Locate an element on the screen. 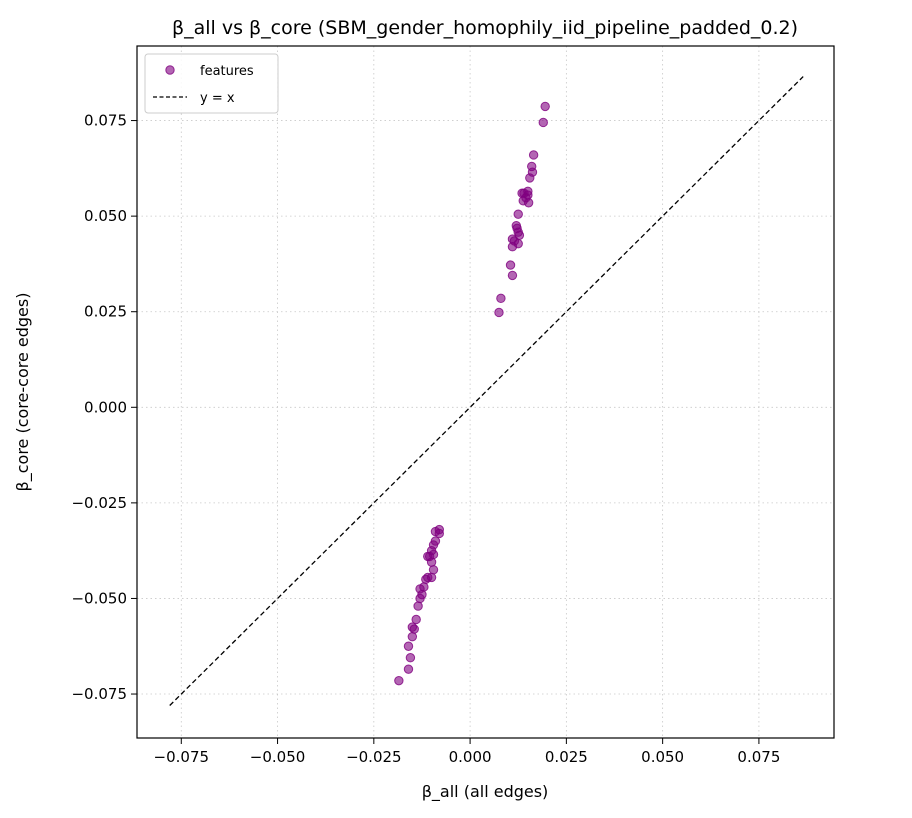  y-tick-label: −0.075 is located at coordinates (99, 694).